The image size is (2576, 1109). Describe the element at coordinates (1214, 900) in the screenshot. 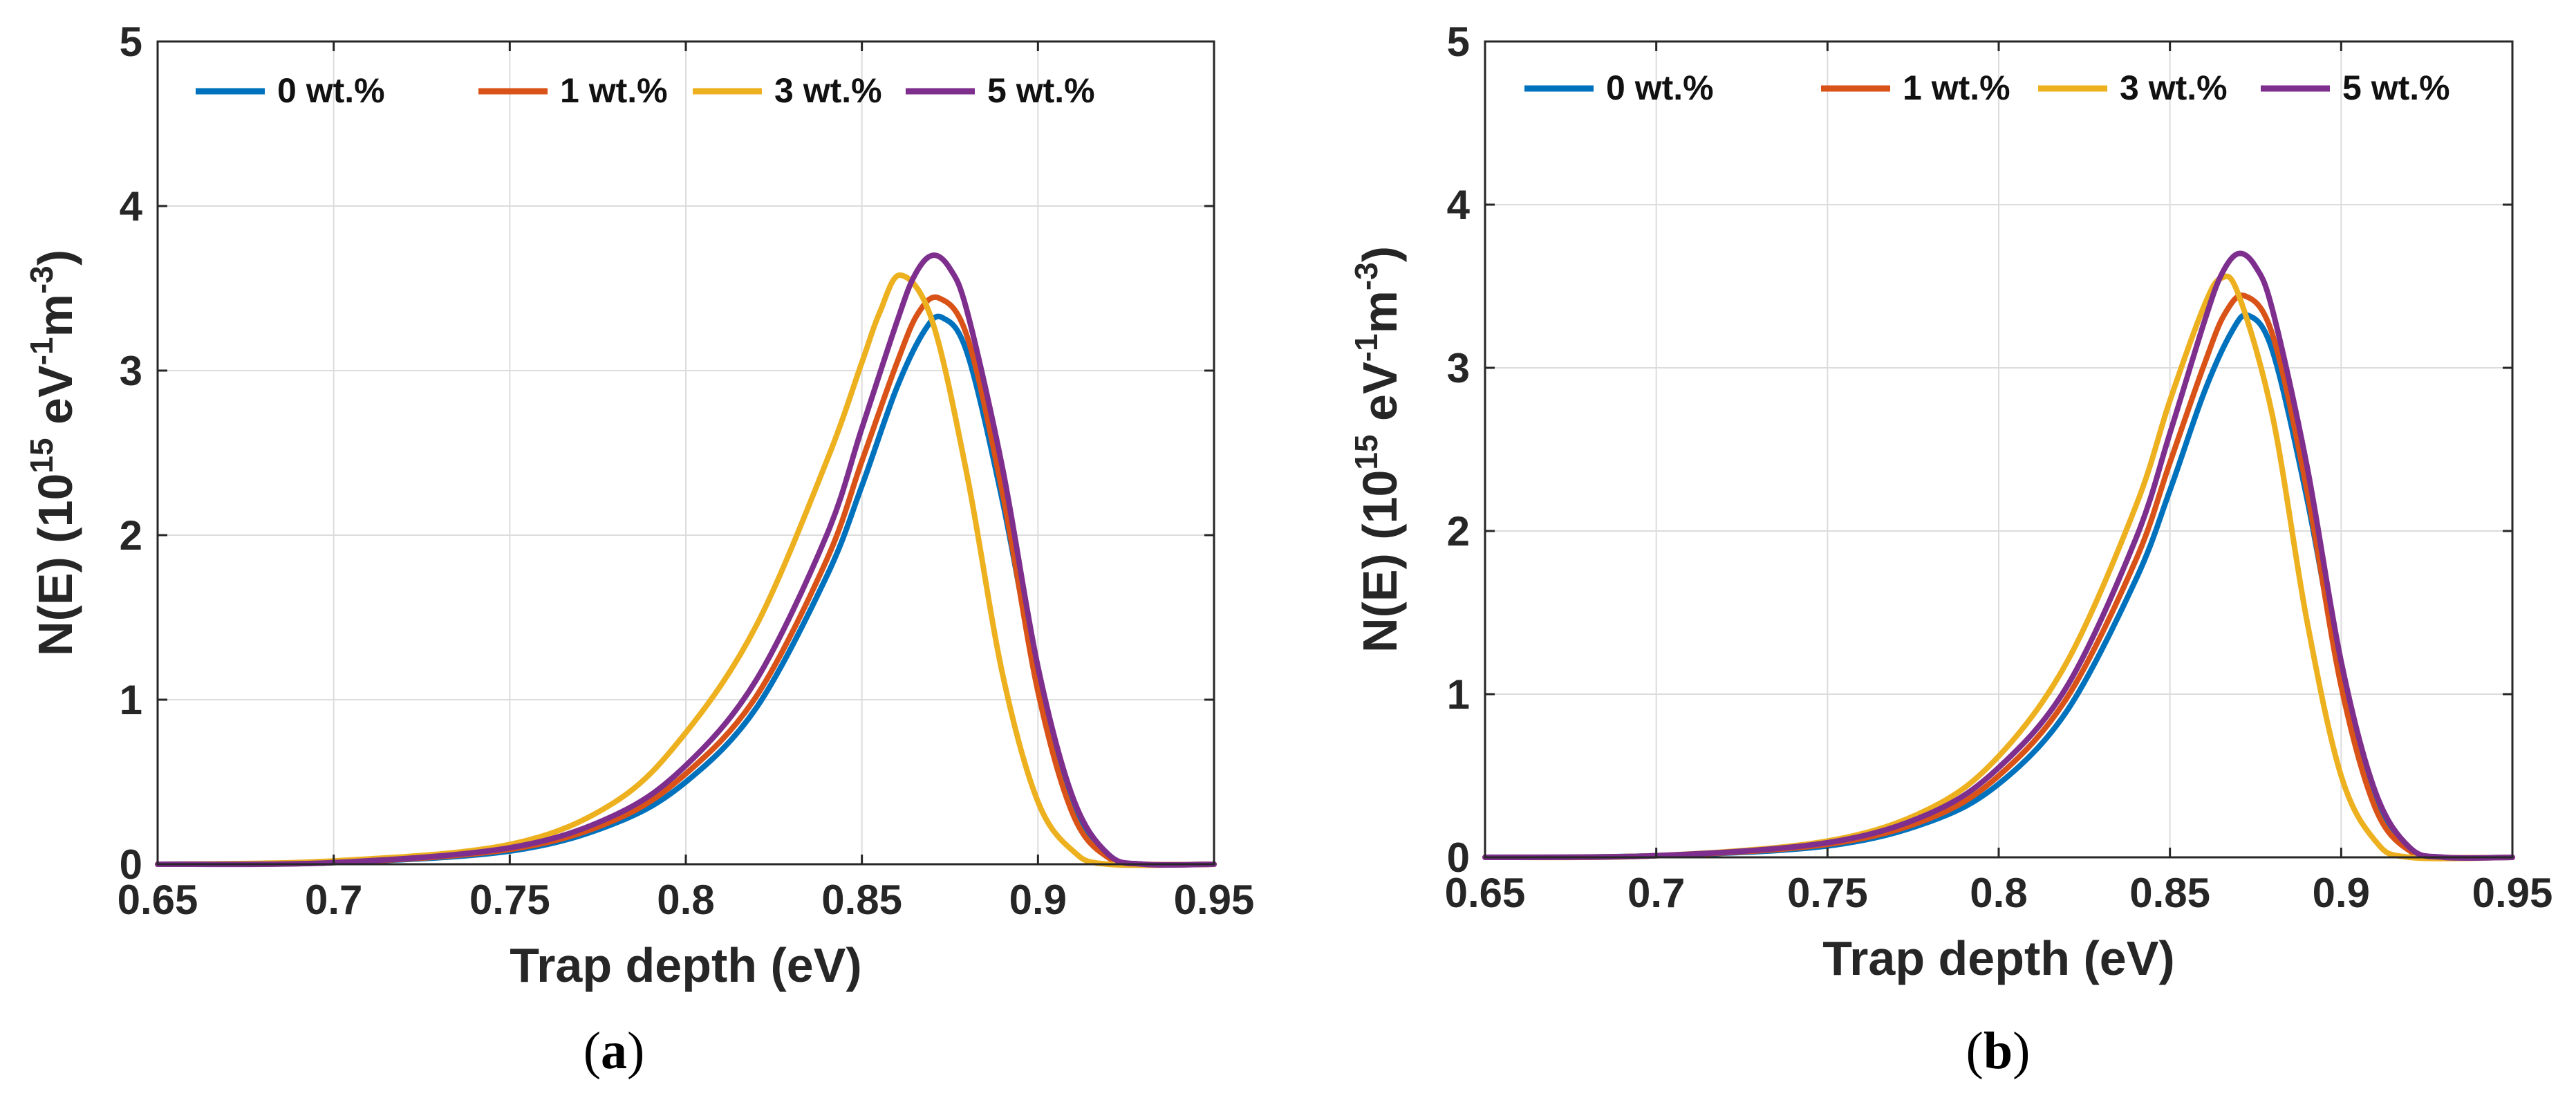

I see `panel-a-xtick-label: 0.95` at that location.